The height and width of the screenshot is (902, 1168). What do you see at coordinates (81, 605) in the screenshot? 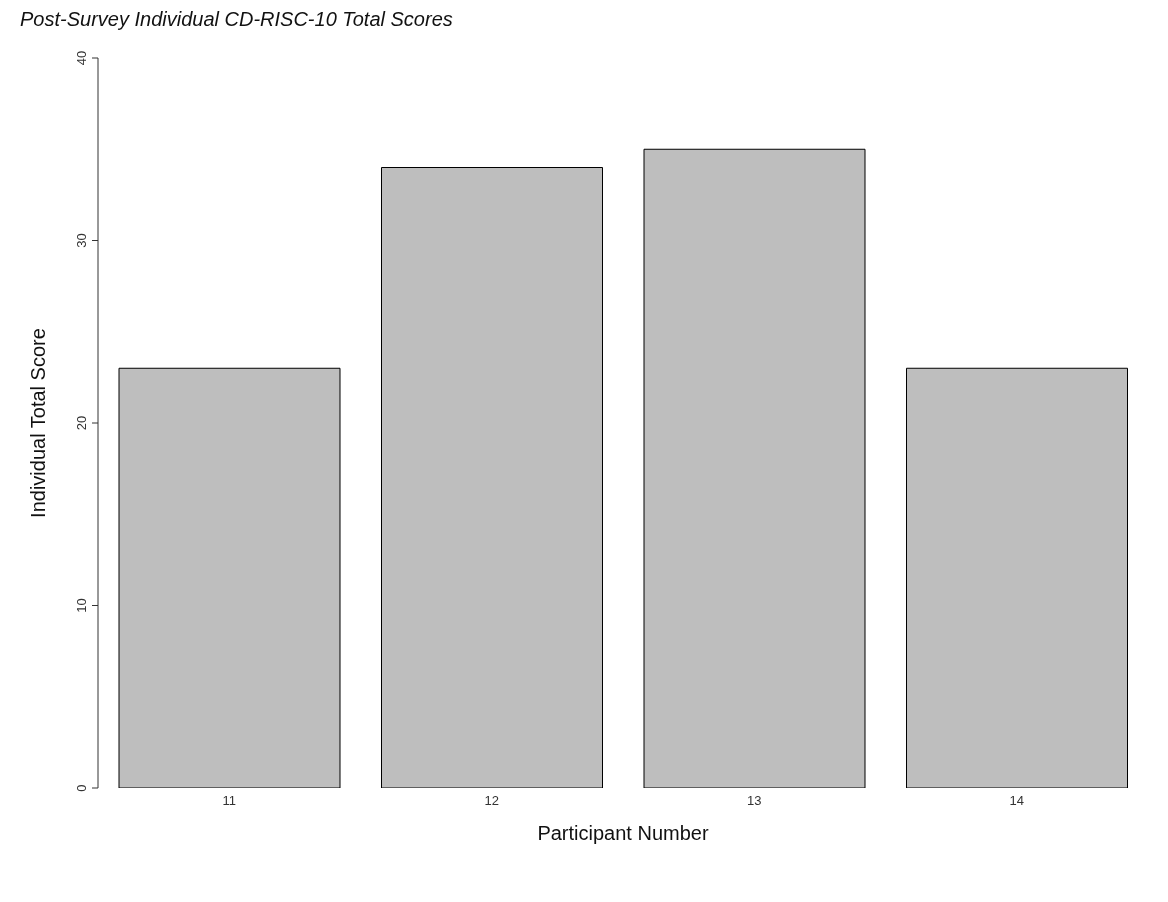
I see `y-tick-label: 10` at bounding box center [81, 605].